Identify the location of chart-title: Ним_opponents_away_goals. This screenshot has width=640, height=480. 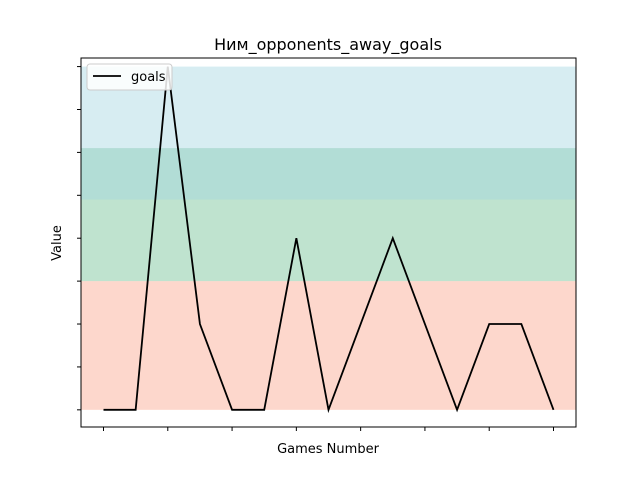
(328, 45).